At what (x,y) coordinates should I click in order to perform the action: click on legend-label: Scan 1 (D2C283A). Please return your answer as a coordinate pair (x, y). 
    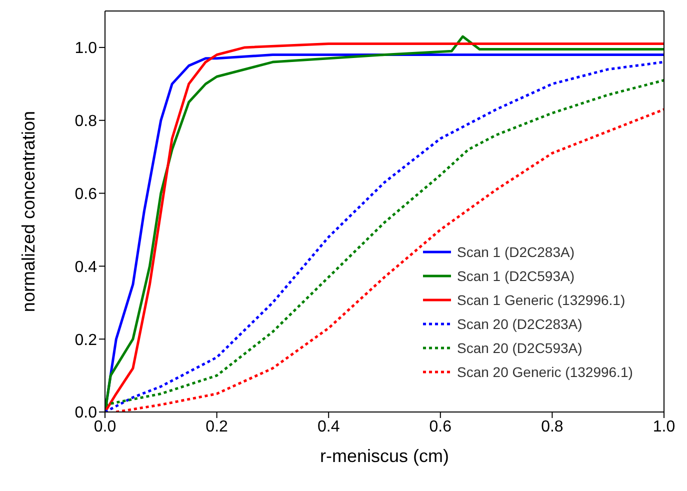
    Looking at the image, I should click on (516, 252).